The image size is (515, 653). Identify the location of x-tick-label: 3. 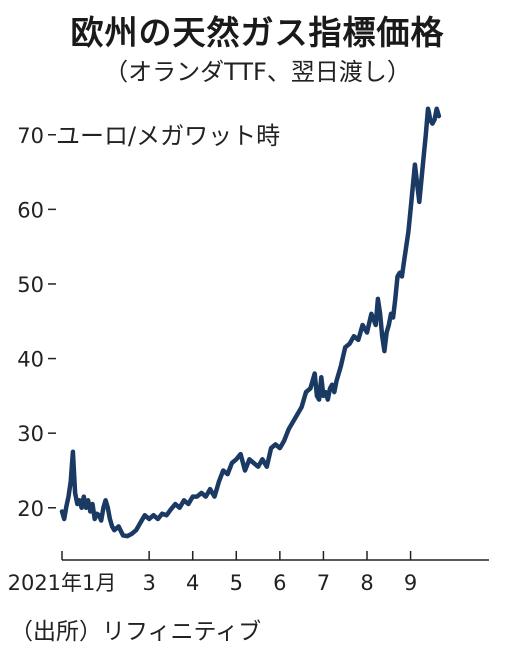
(148, 583).